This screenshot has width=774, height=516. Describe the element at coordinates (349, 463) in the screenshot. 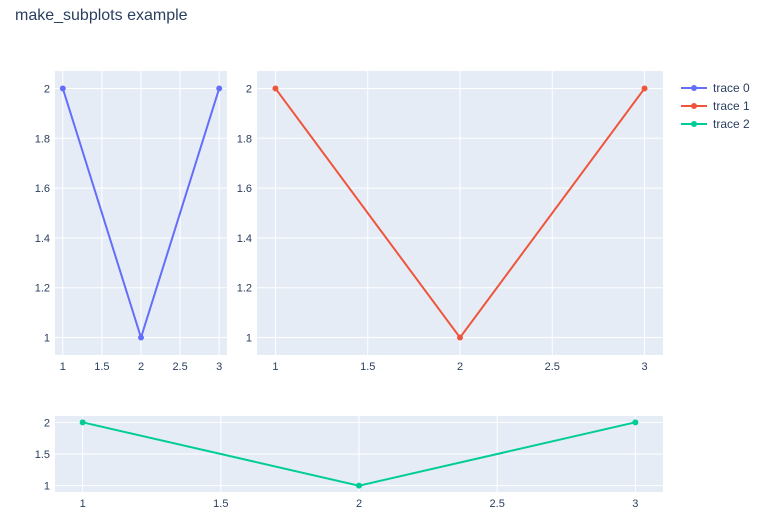

I see `subplot-bottom: 1 1.5 2 2.5 3 1 1.5 2` at that location.